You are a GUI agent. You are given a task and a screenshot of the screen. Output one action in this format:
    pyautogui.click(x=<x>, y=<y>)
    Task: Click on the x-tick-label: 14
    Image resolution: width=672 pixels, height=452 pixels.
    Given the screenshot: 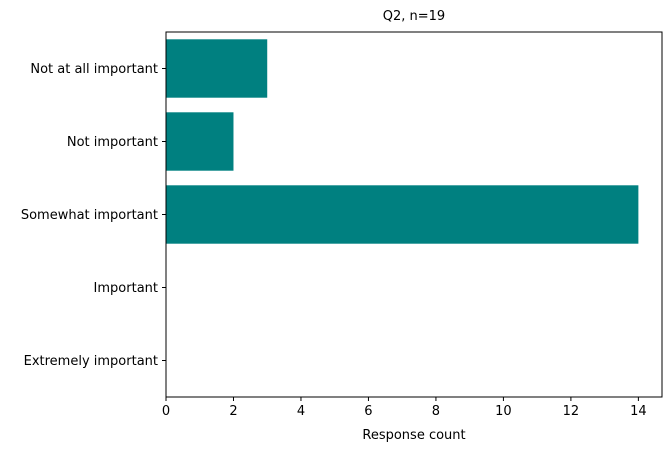 What is the action you would take?
    pyautogui.click(x=638, y=411)
    